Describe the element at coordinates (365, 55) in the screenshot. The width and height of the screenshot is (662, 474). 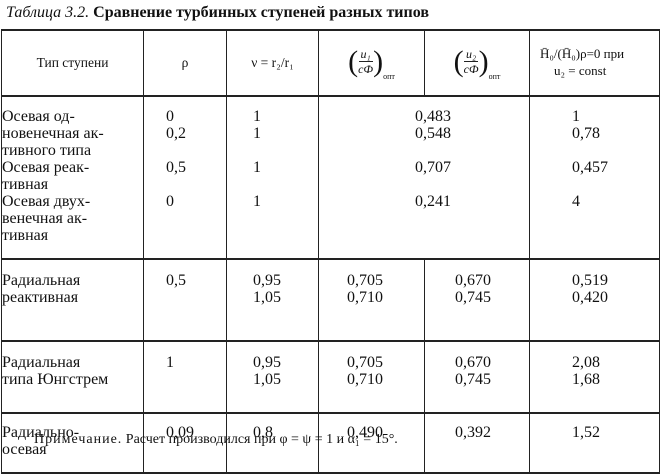
I see `u1-numerator: u₁` at that location.